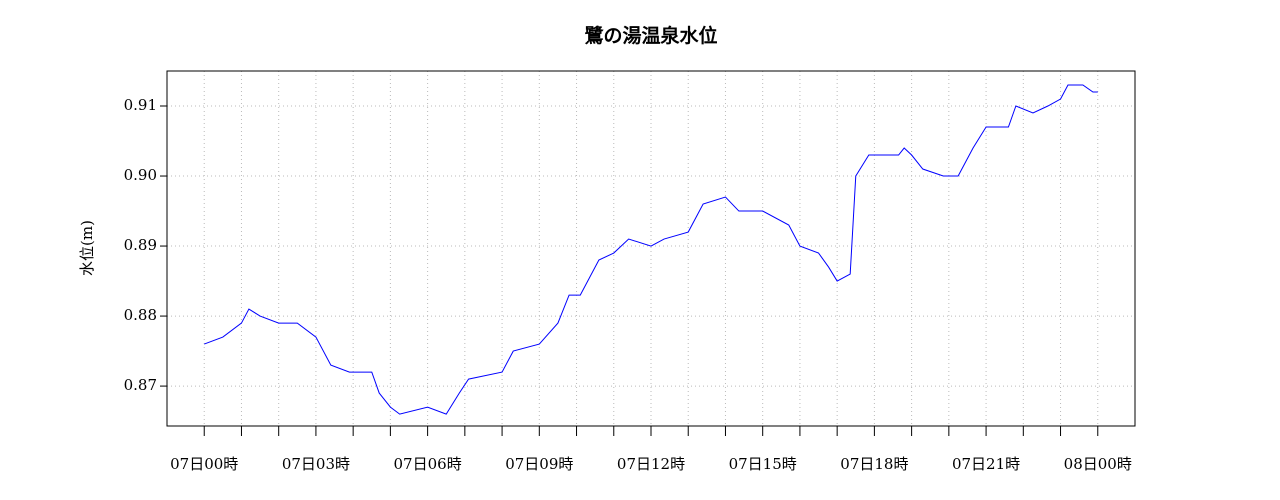 Image resolution: width=1280 pixels, height=500 pixels. What do you see at coordinates (1098, 464) in the screenshot?
I see `x-tick-label: 08日00時` at bounding box center [1098, 464].